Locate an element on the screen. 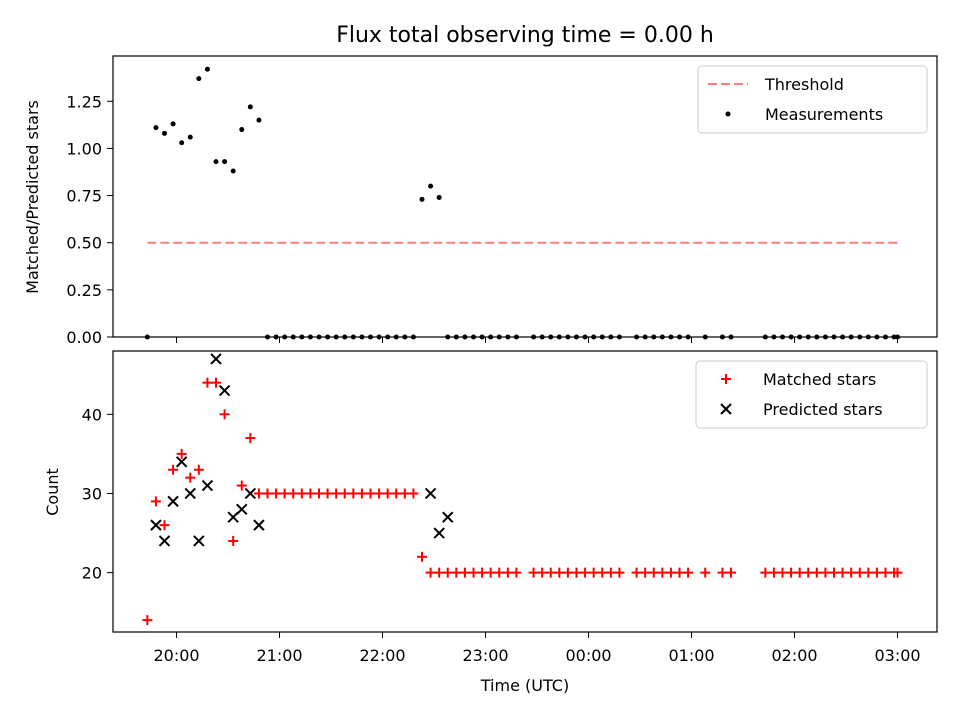 The width and height of the screenshot is (960, 720). top-y-tick-label: 0.25 is located at coordinates (84, 290).